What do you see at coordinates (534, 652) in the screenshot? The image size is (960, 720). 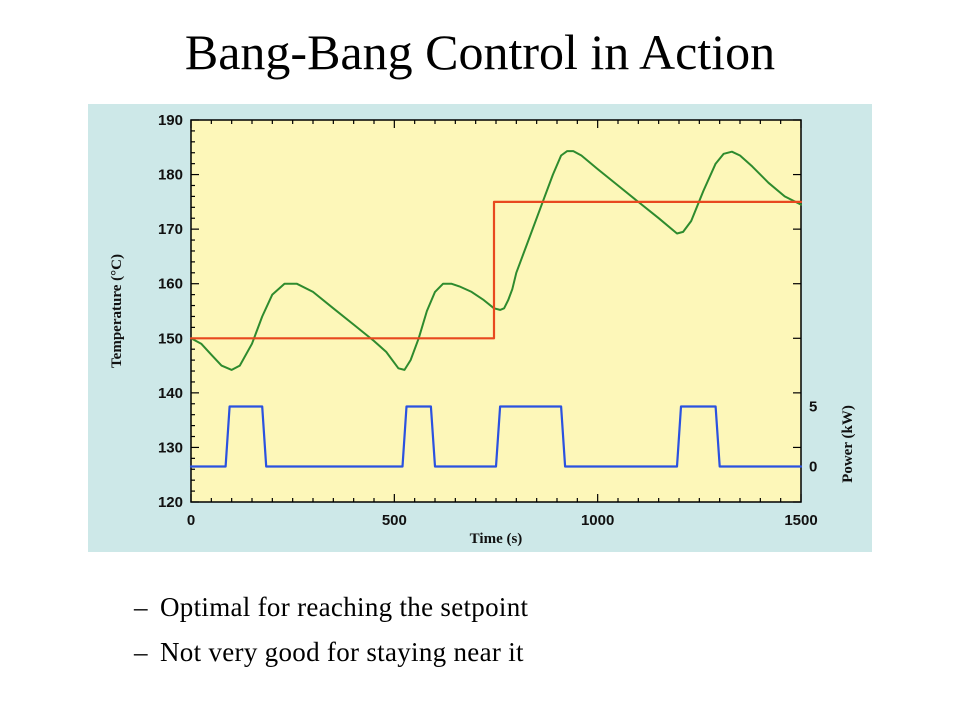 I see `bullet-item: – Not very good for staying near it` at bounding box center [534, 652].